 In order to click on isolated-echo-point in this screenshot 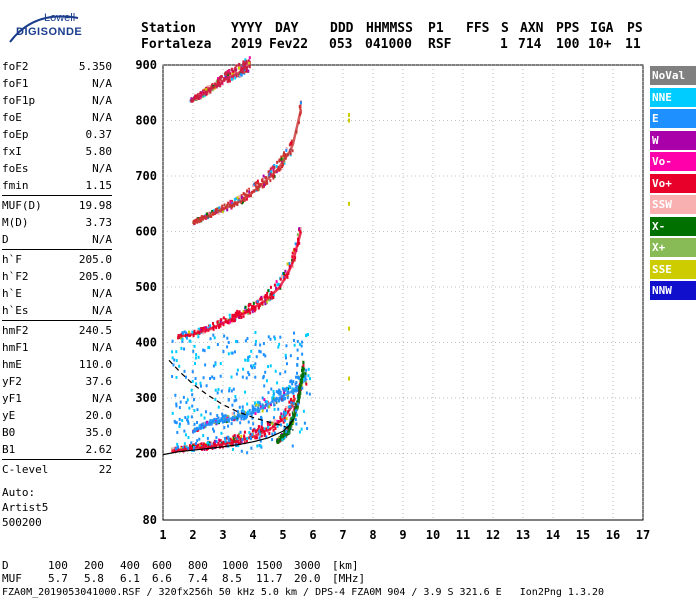, I will do `click(349, 203)`.